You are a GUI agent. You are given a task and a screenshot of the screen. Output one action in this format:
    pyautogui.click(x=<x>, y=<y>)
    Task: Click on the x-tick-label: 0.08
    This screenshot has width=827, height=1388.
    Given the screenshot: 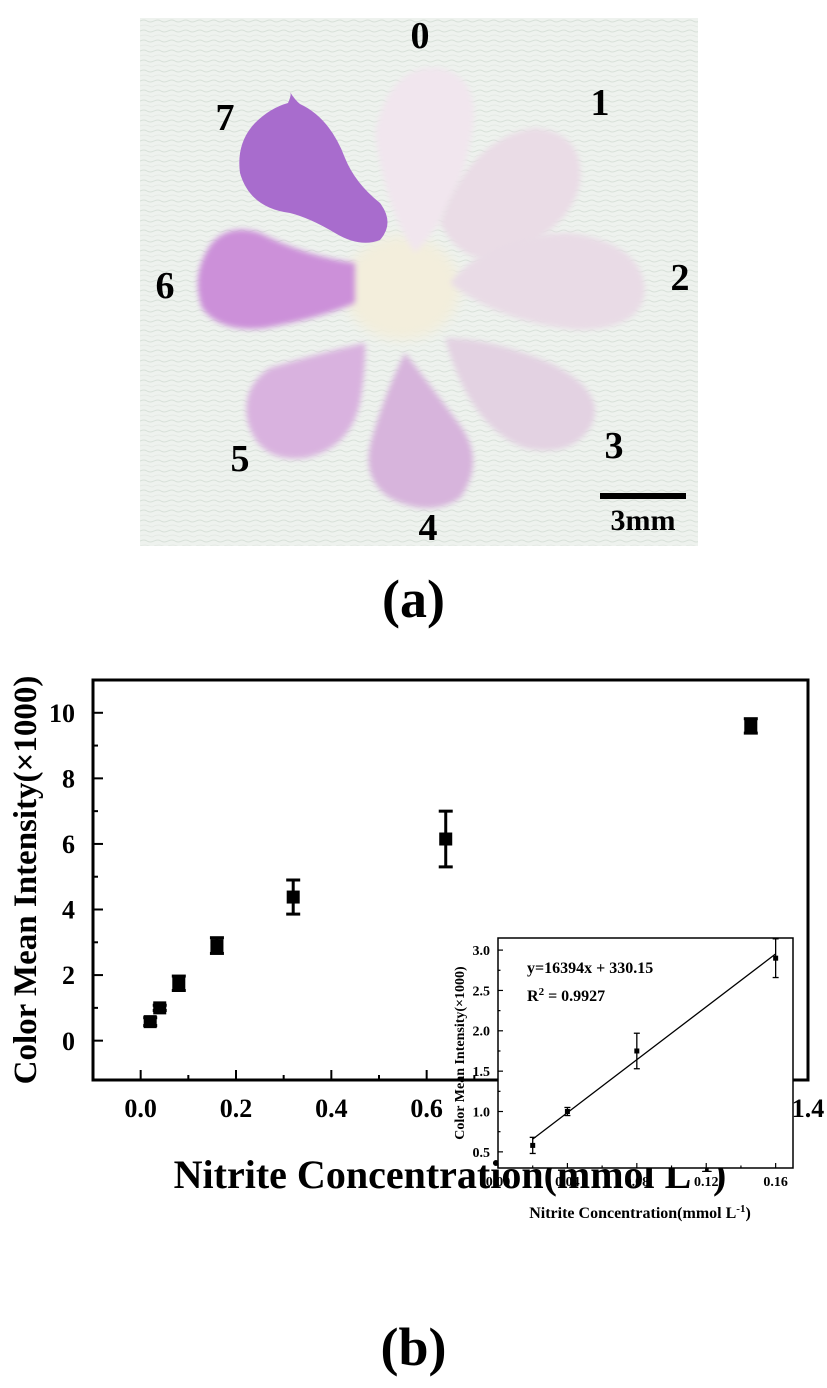 What is the action you would take?
    pyautogui.click(x=637, y=1182)
    